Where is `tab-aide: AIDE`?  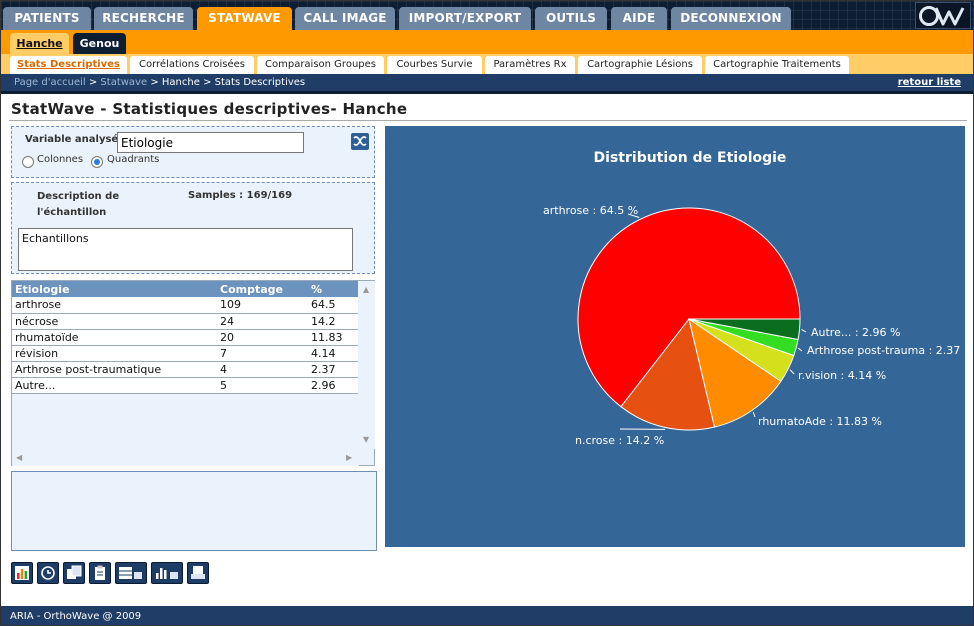
tab-aide: AIDE is located at coordinates (639, 18).